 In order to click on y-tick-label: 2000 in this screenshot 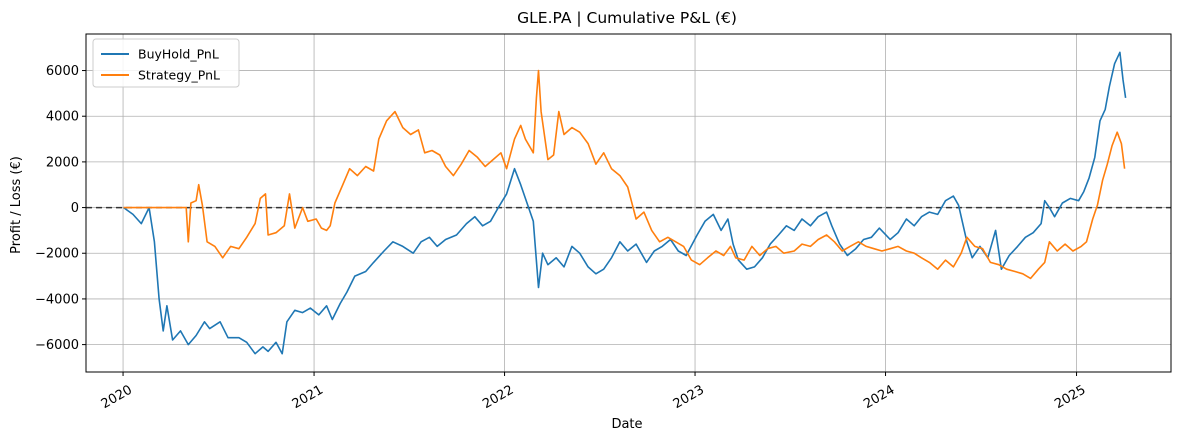, I will do `click(62, 162)`.